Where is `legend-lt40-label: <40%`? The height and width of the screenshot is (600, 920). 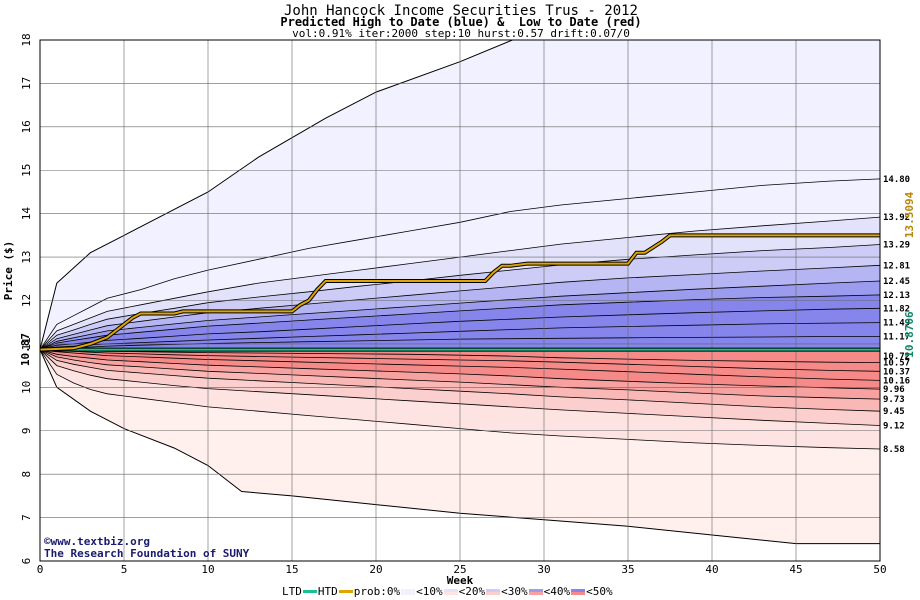
legend-lt40-label: <40% is located at coordinates (557, 591).